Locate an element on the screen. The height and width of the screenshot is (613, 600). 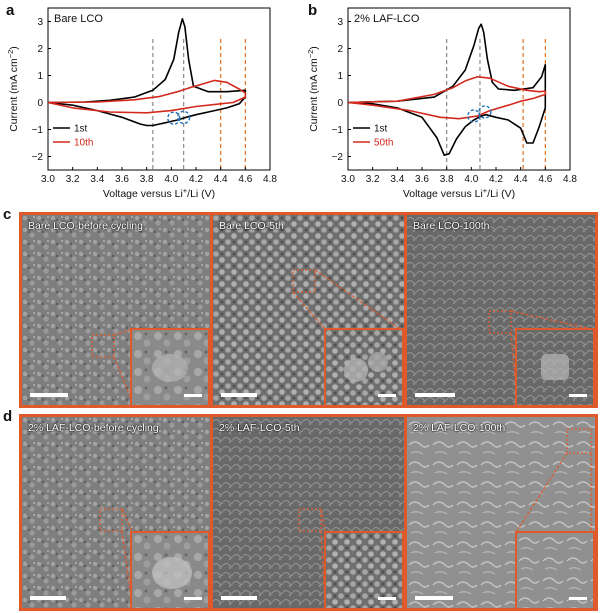
panel-letter-a: a is located at coordinates (10, 10).